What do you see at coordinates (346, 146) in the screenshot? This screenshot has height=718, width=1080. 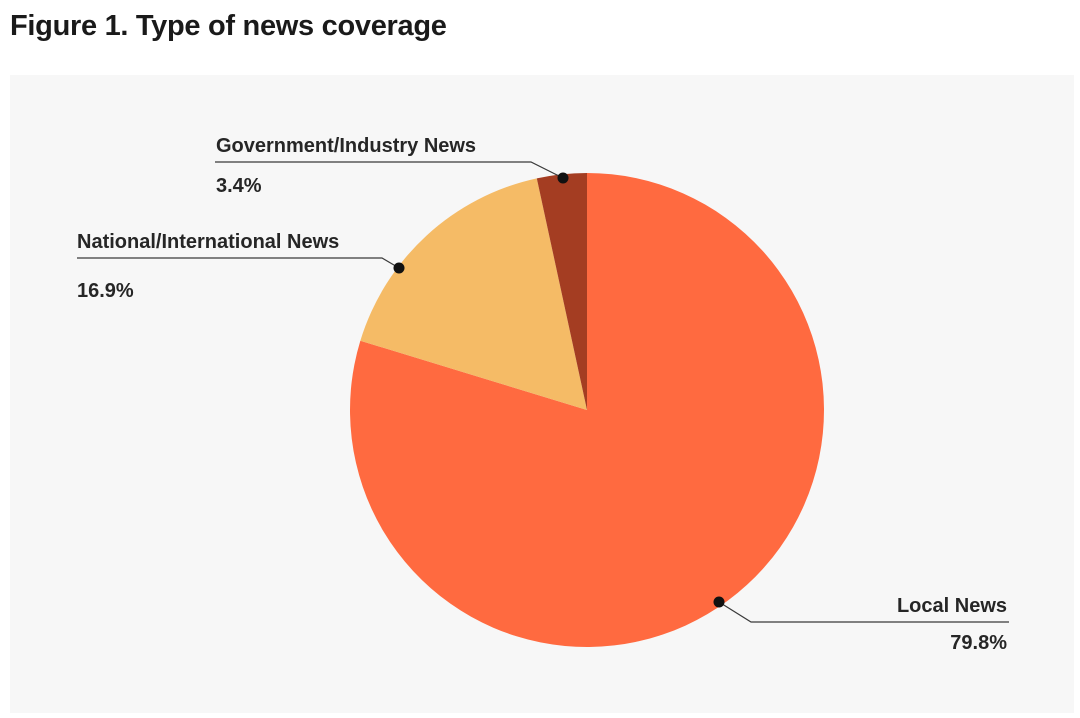 I see `slice-label: Government/Industry News` at bounding box center [346, 146].